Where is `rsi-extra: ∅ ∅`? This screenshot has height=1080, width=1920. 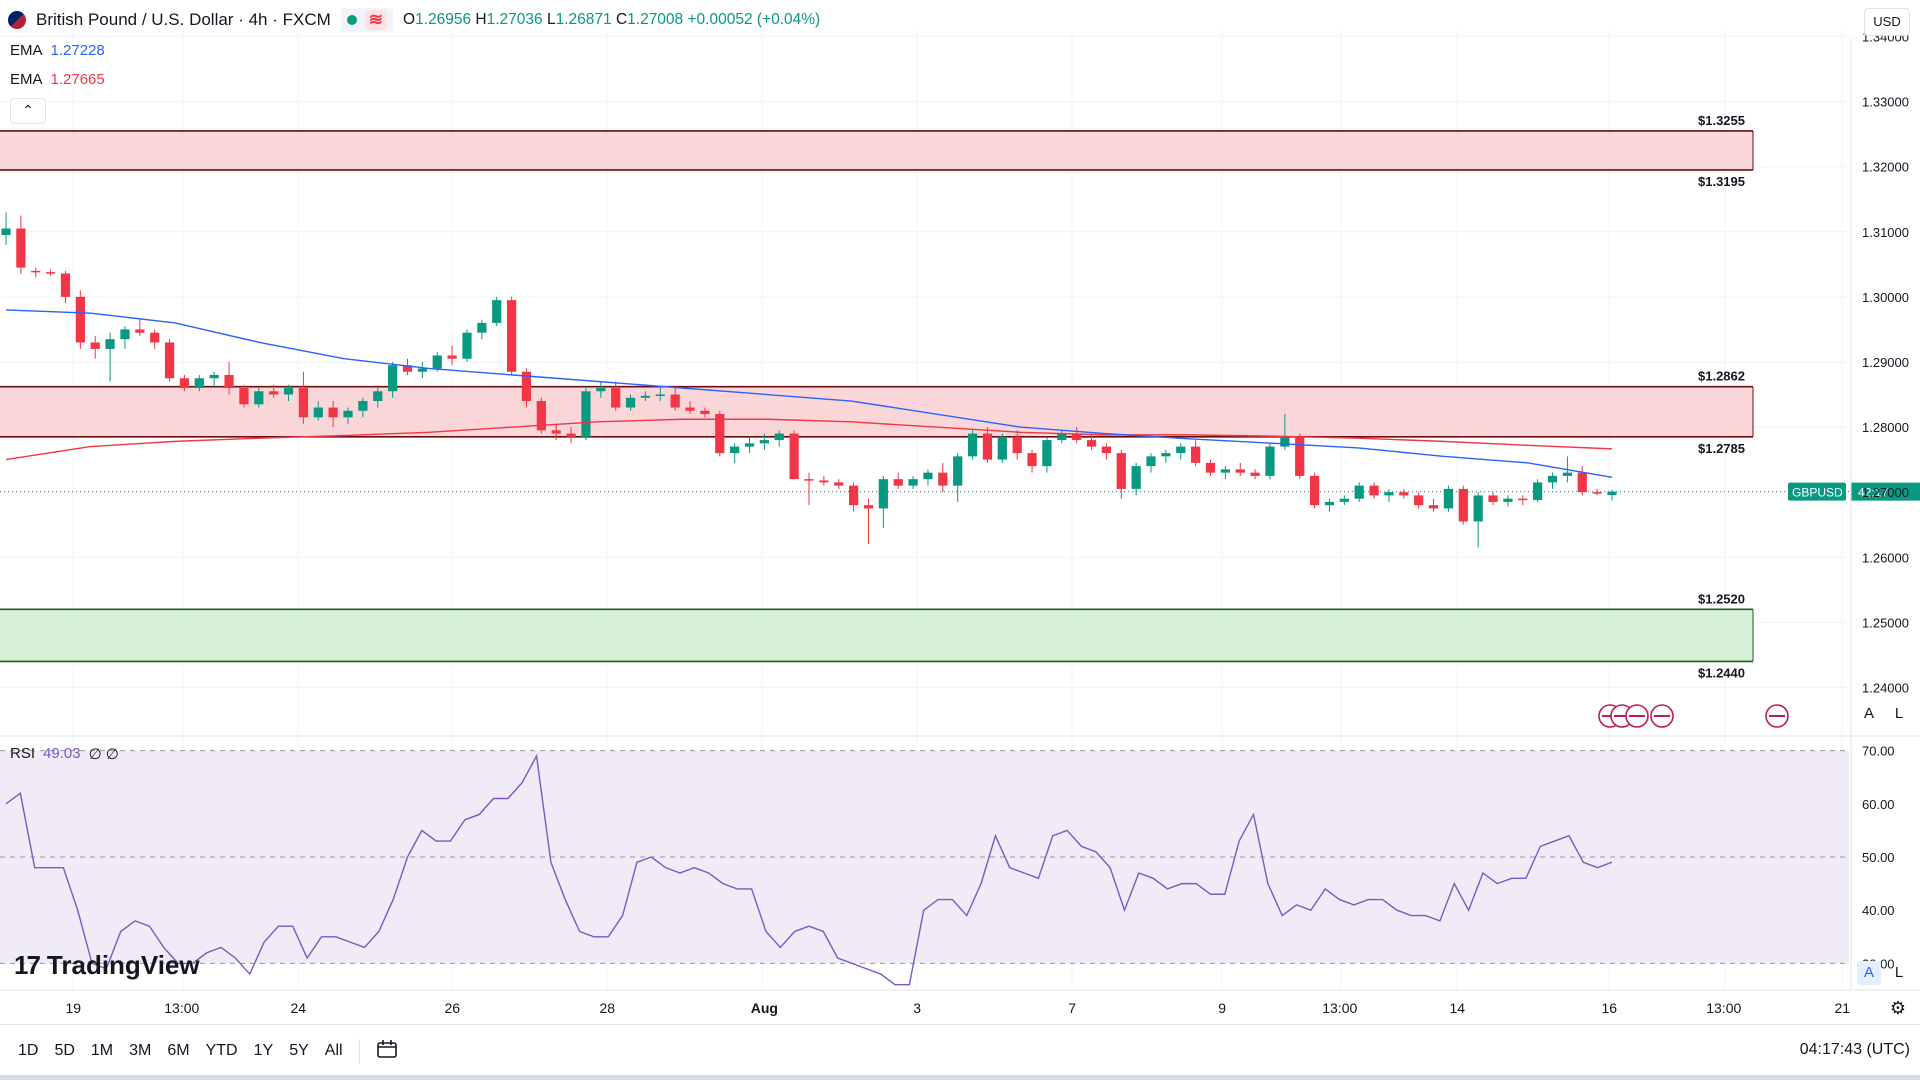 rsi-extra: ∅ ∅ is located at coordinates (103, 754).